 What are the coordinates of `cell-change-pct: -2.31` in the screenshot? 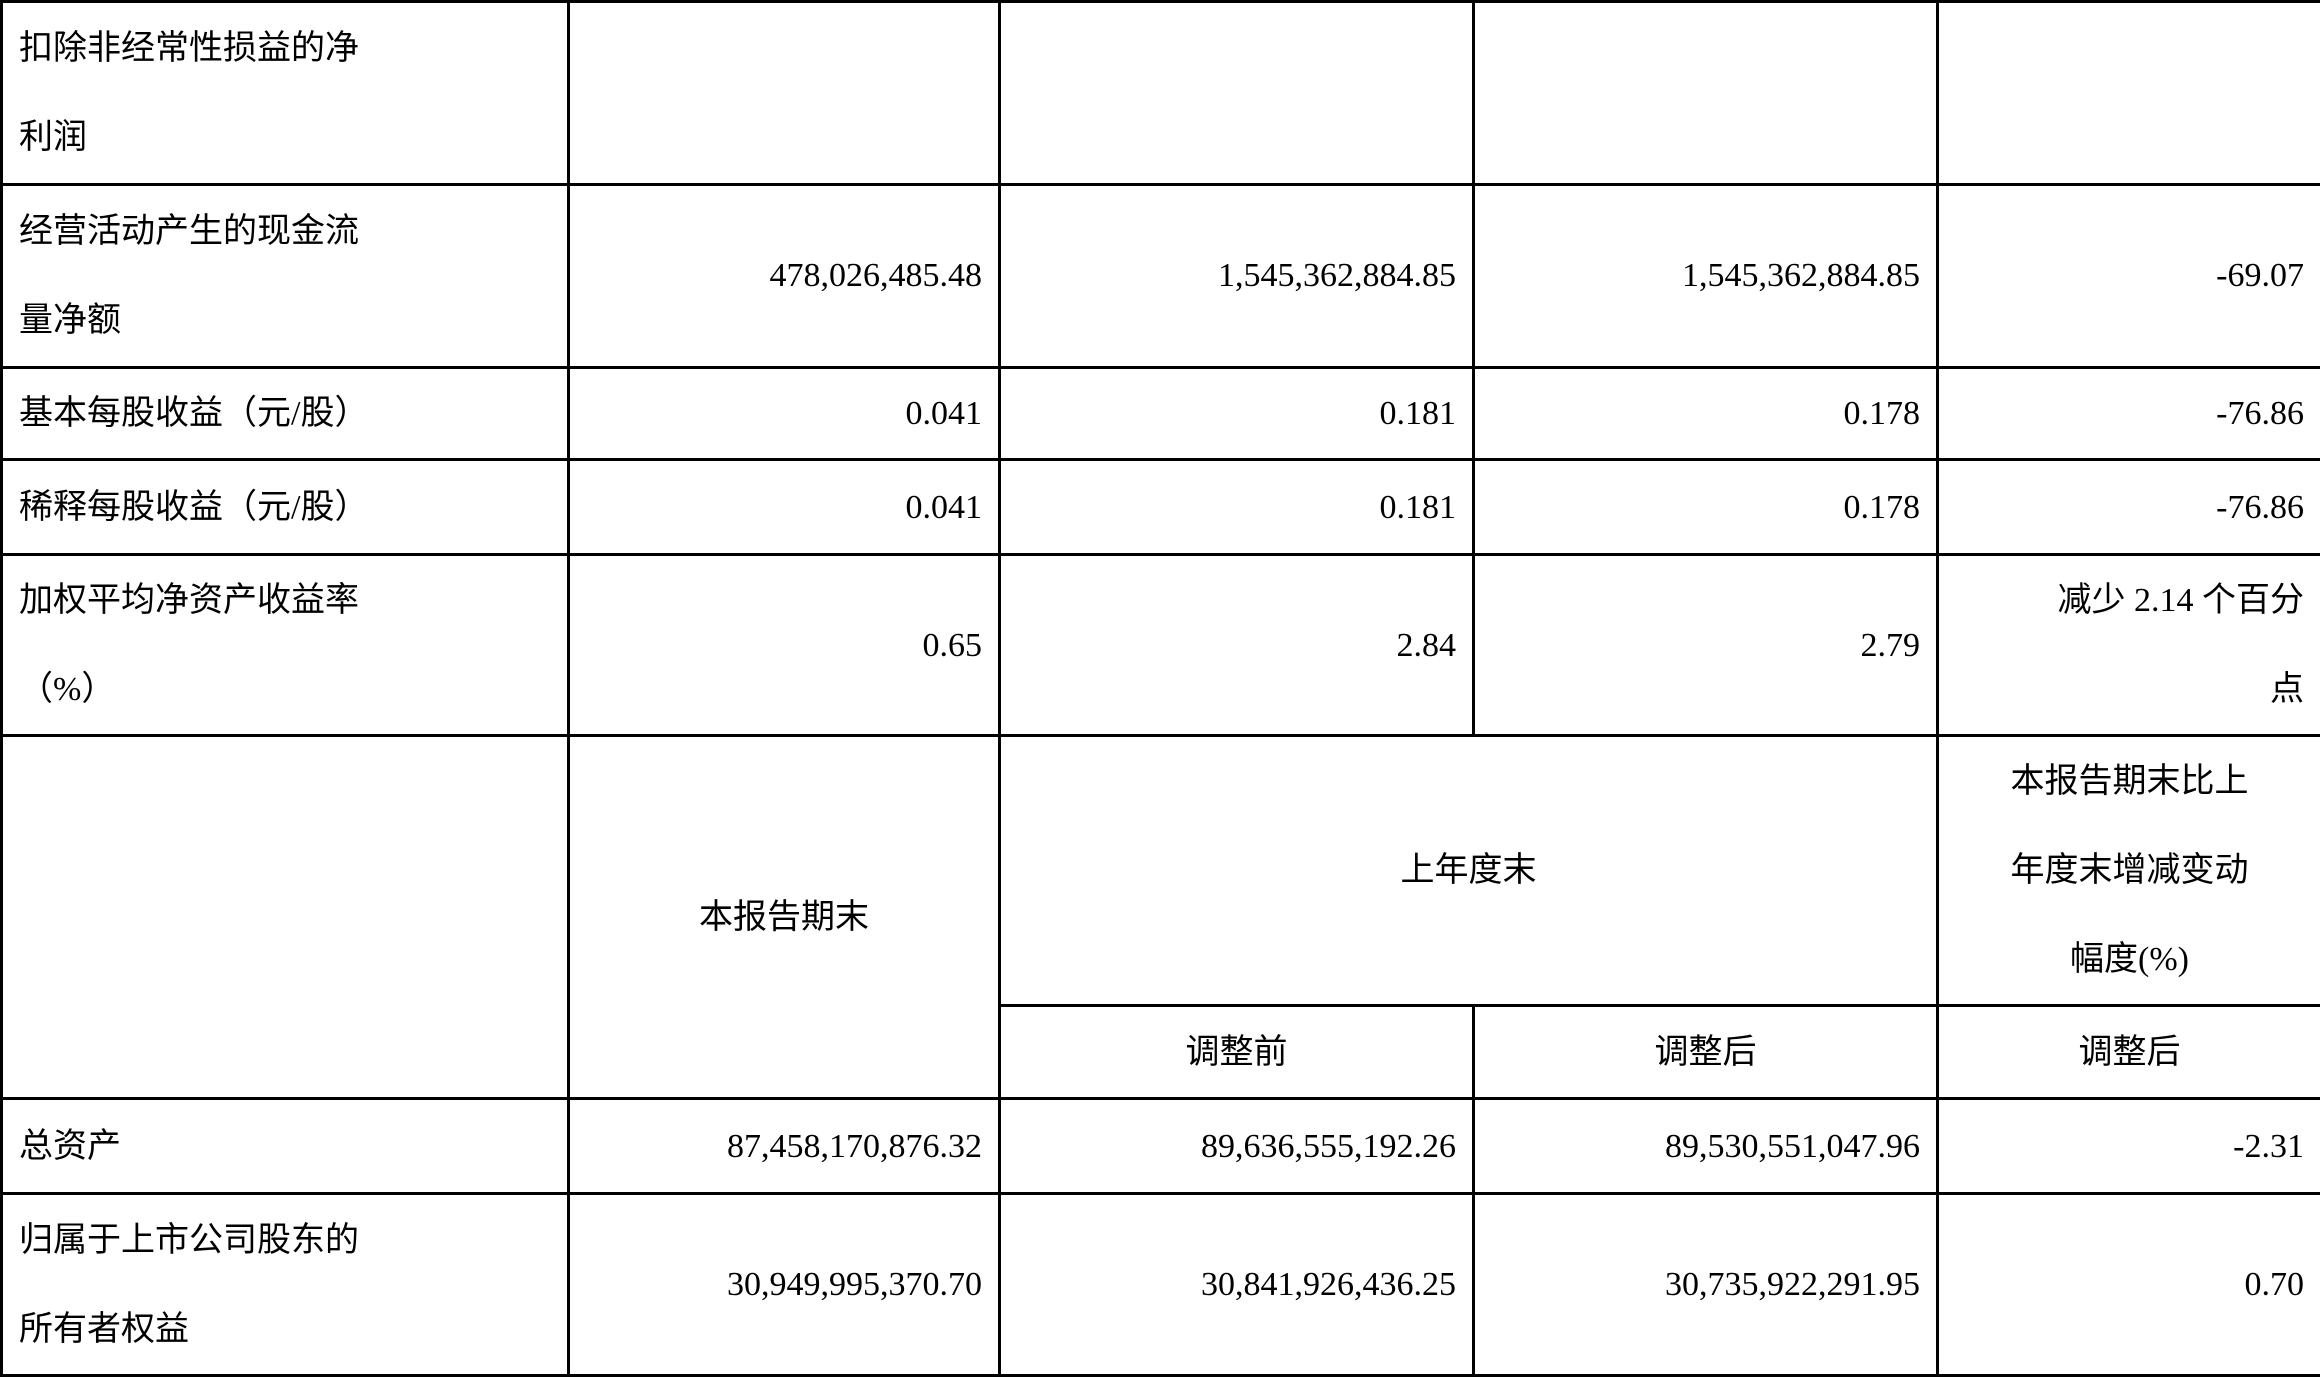 It's located at (2129, 1146).